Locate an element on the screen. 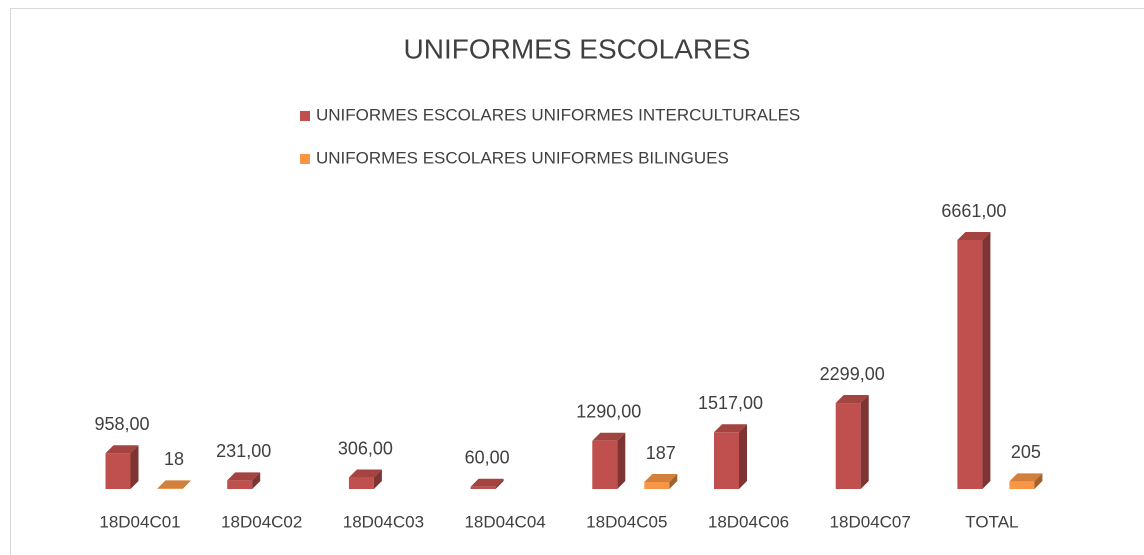 Image resolution: width=1144 pixels, height=555 pixels. value-label: 1517,00 is located at coordinates (730, 403).